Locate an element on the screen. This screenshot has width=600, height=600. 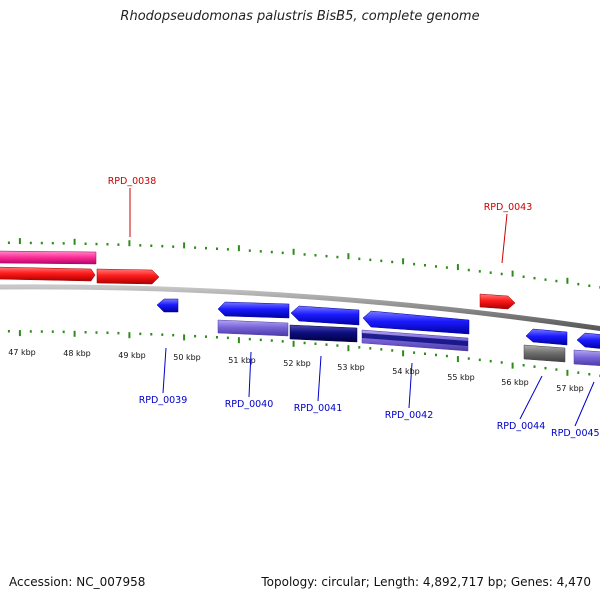
gene-label-reverse: RPD_0040 is located at coordinates (249, 404).